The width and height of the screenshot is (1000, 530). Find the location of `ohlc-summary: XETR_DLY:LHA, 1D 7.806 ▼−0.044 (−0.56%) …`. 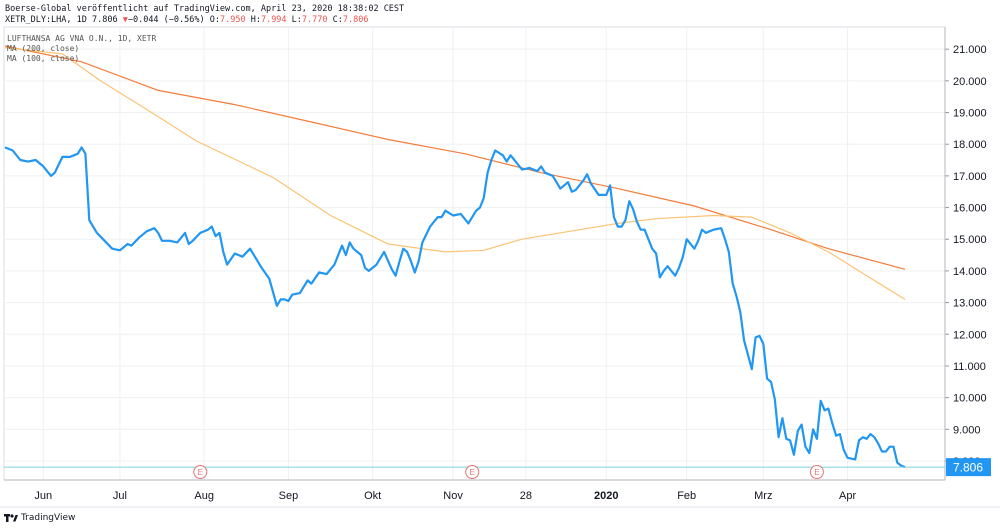

ohlc-summary: XETR_DLY:LHA, 1D 7.806 ▼−0.044 (−0.56%) … is located at coordinates (186, 20).